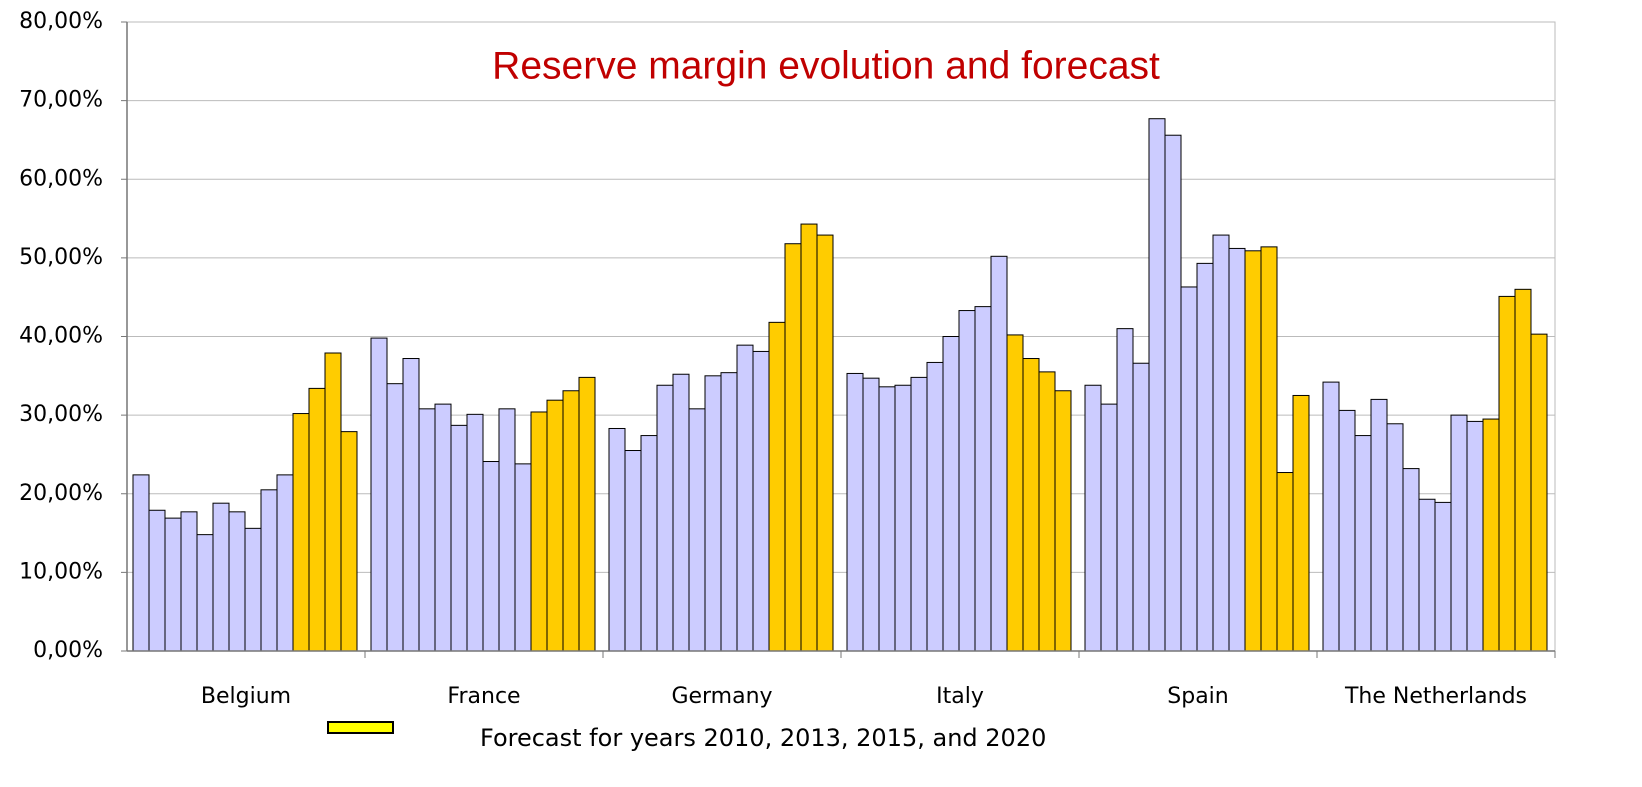  Describe the element at coordinates (360, 727) in the screenshot. I see `legend-swatch` at that location.